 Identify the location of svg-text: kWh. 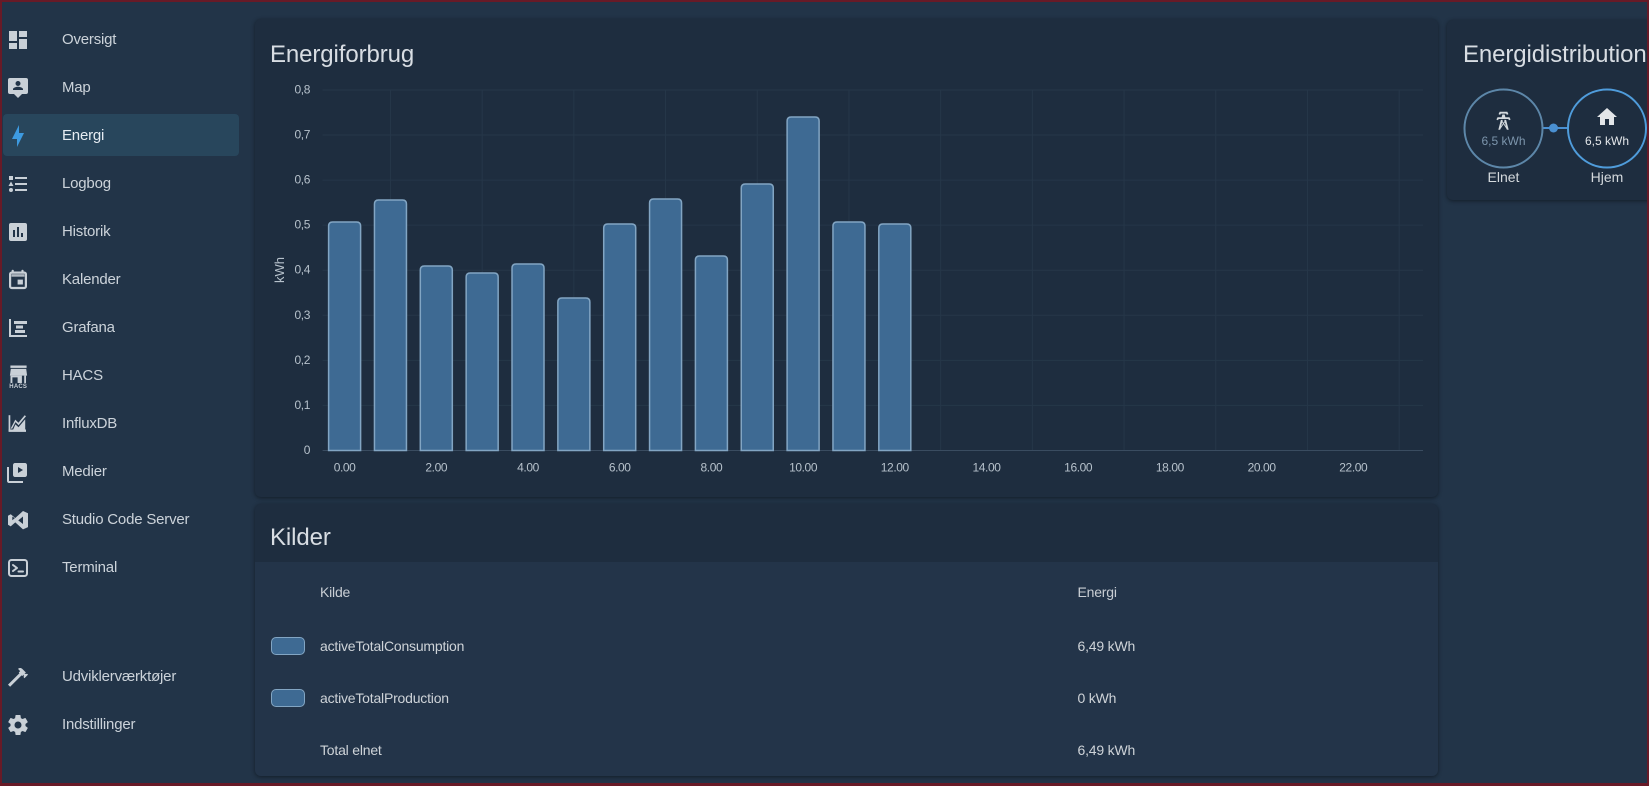
(279, 270).